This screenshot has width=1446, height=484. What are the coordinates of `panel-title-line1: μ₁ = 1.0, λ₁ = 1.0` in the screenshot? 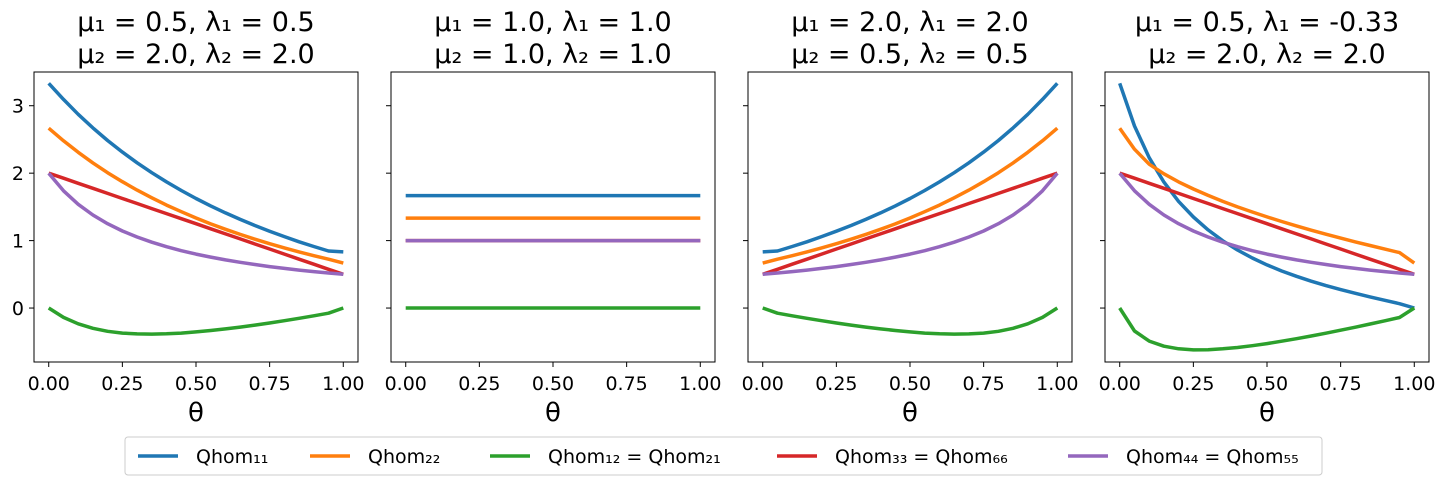 It's located at (552, 22).